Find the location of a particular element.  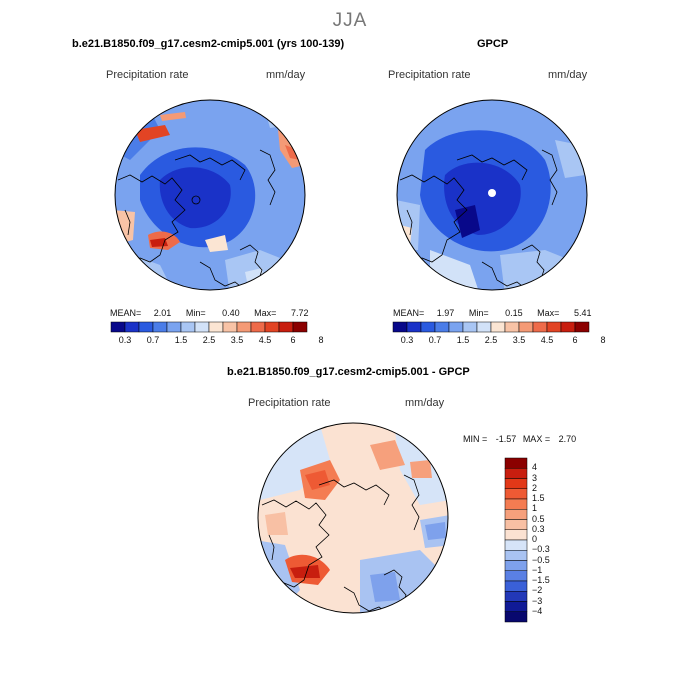

map1-border is located at coordinates (210, 195).